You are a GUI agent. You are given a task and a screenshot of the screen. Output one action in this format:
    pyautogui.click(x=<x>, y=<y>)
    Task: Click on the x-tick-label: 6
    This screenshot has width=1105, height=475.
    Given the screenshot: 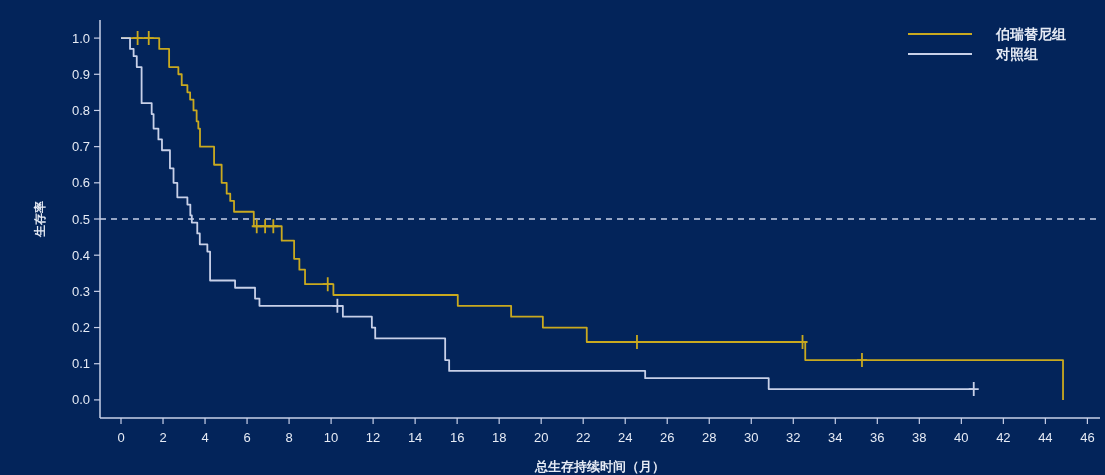 What is the action you would take?
    pyautogui.click(x=247, y=437)
    